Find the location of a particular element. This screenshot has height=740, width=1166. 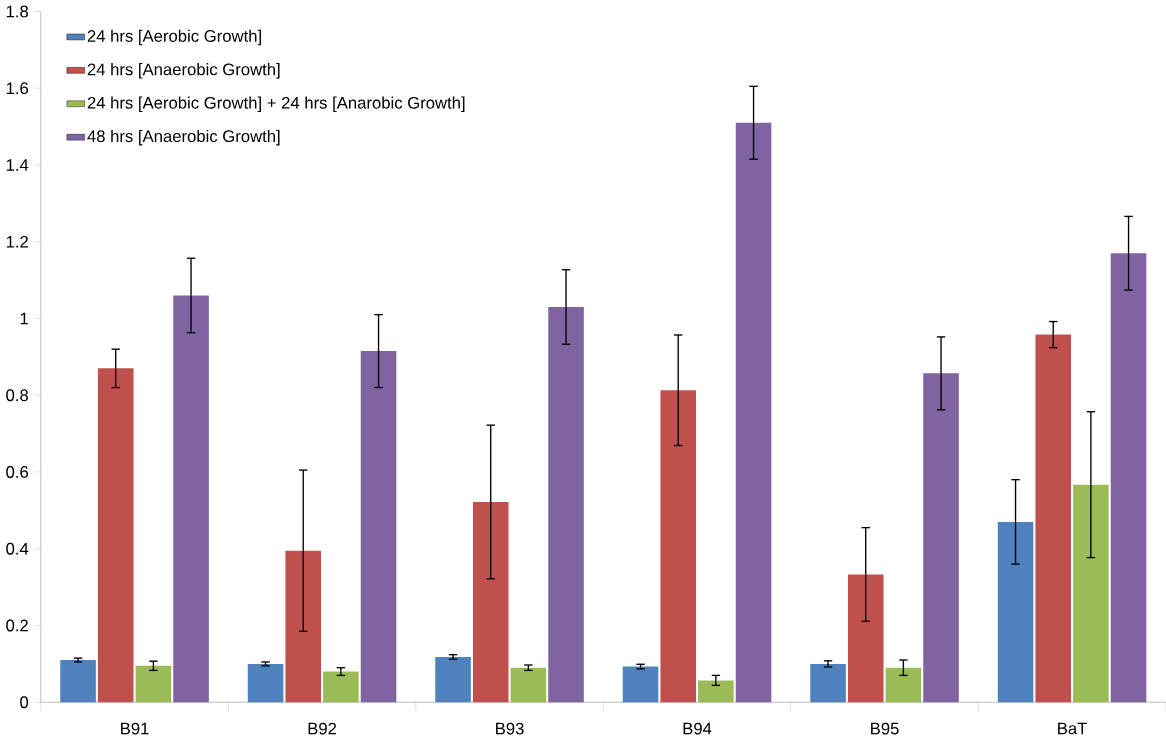

legend-label: 24 hrs [Aerobic Growth] is located at coordinates (174, 37).